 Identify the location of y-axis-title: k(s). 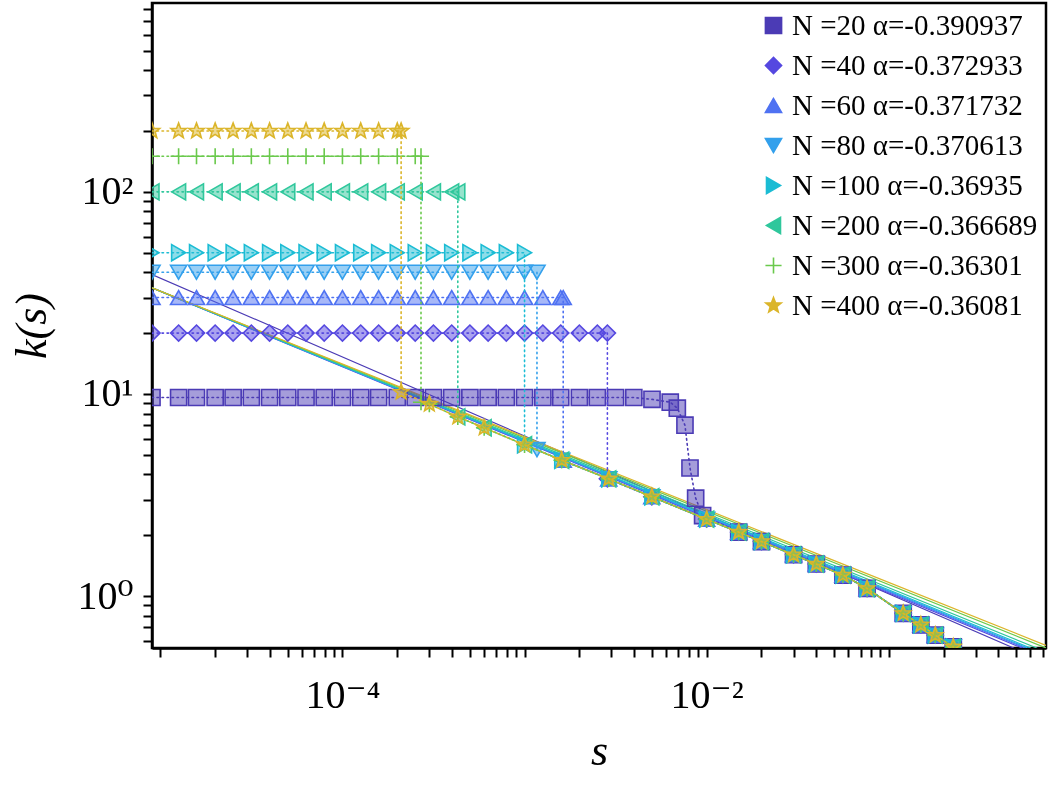
(32, 326).